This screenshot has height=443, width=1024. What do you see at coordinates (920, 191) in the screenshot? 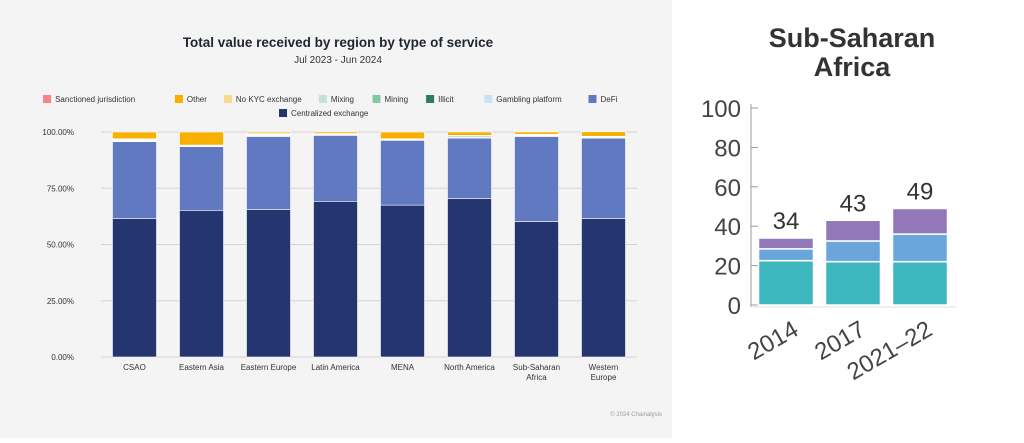
I see `total-label-2021-22: 49` at bounding box center [920, 191].